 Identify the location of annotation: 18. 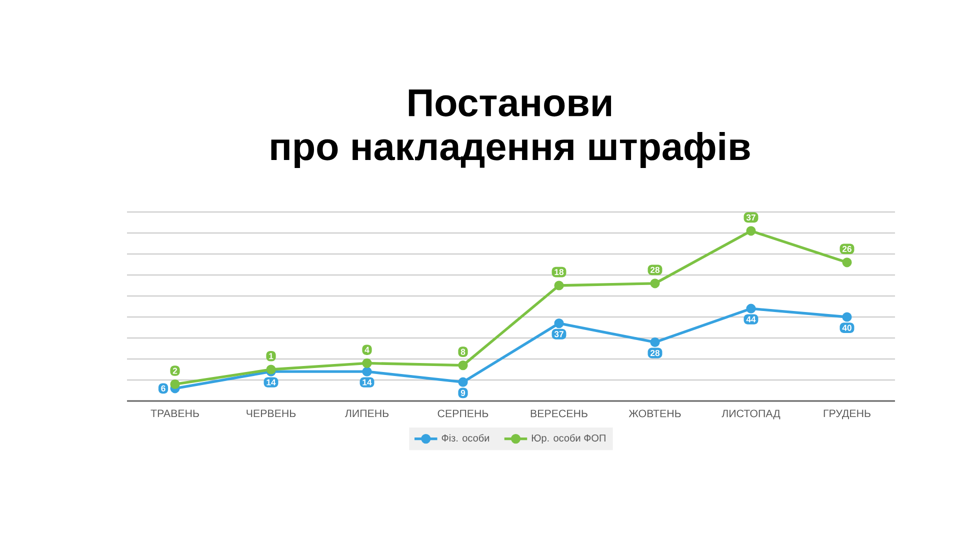
(559, 272).